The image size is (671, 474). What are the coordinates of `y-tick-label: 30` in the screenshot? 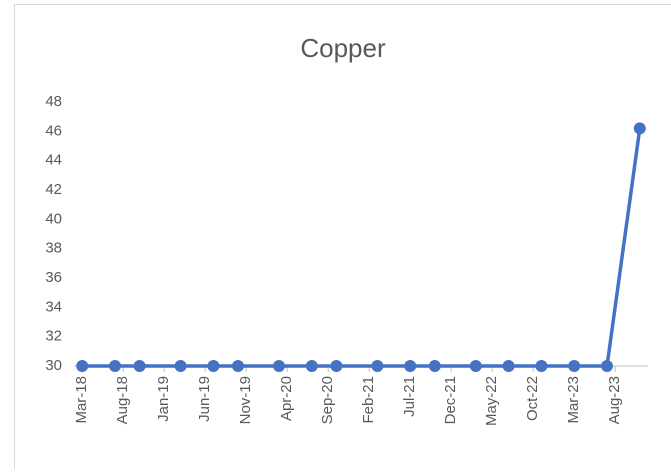 It's located at (53, 365).